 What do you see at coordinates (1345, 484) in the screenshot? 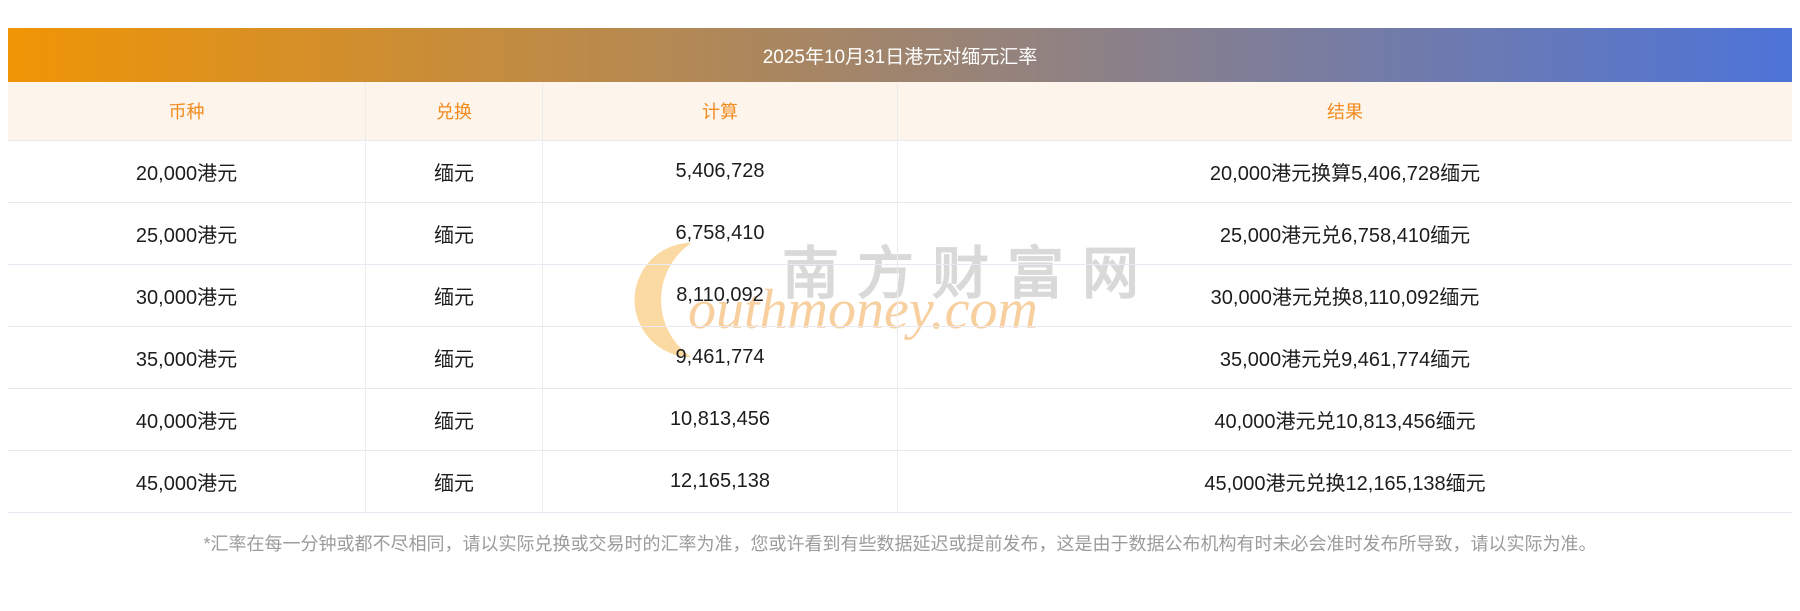
I see `cell-result: 45,000港元兑换12,165,138缅元` at bounding box center [1345, 484].